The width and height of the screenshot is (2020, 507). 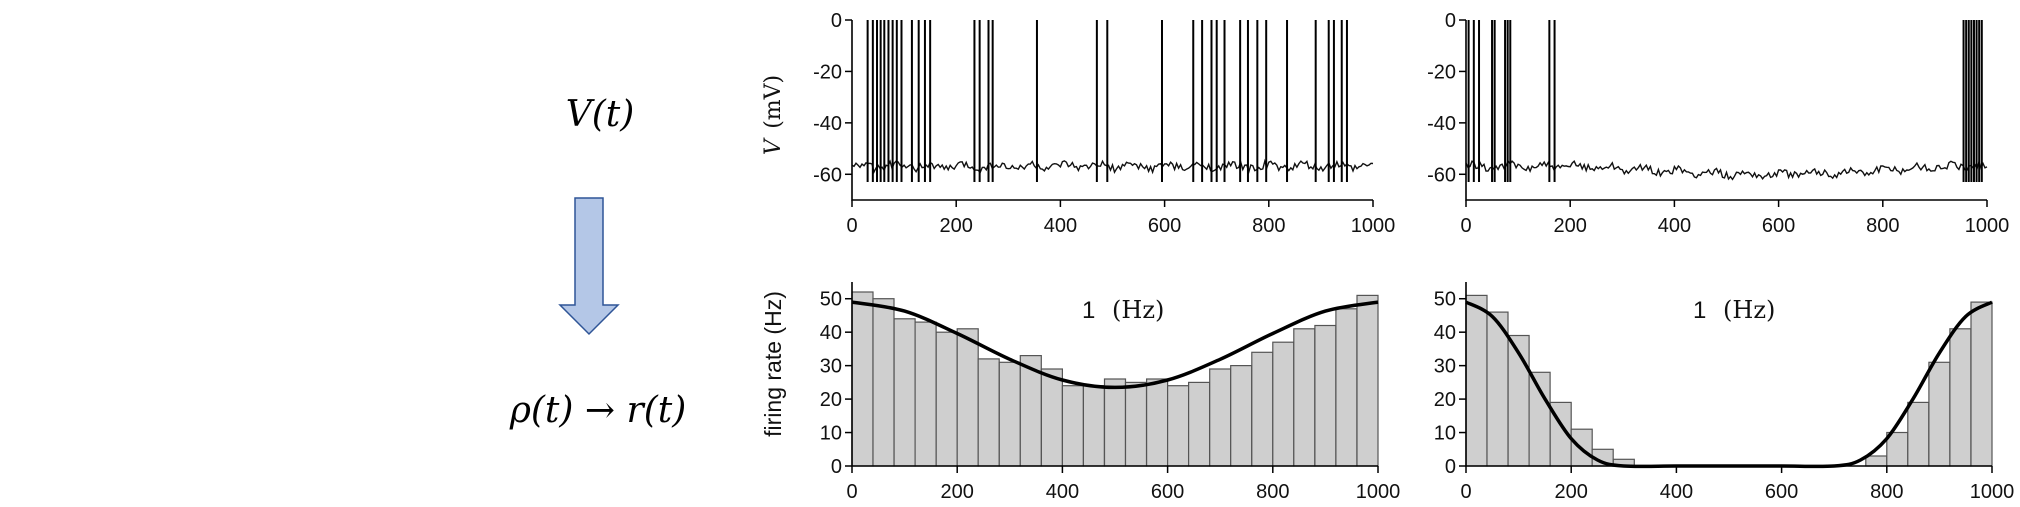 What do you see at coordinates (589, 266) in the screenshot?
I see `down-arrow-icon` at bounding box center [589, 266].